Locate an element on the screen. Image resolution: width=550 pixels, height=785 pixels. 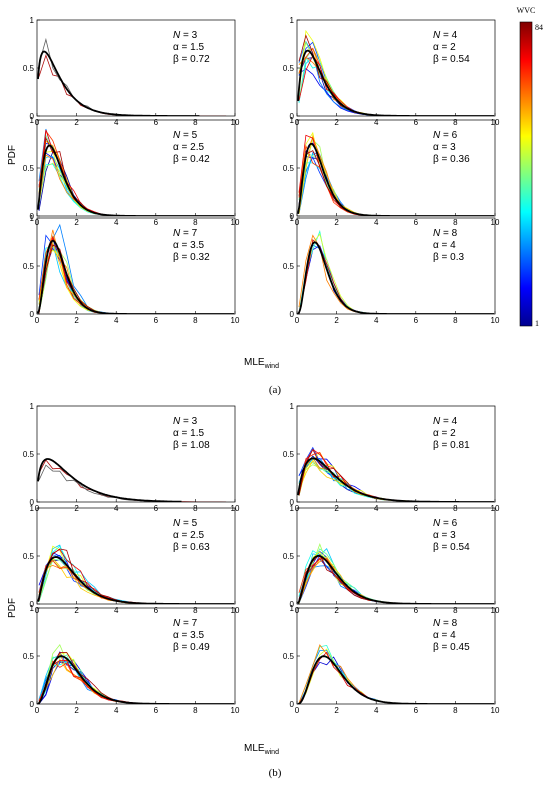
annotation-alpha: α = 2 is located at coordinates (444, 433).